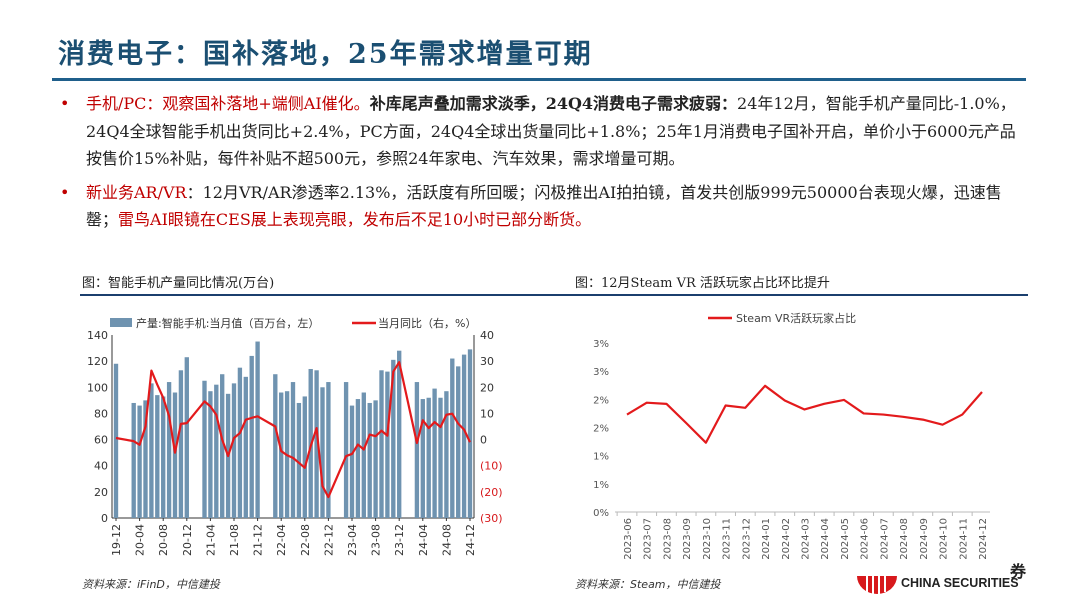 The image size is (1080, 608). What do you see at coordinates (101, 440) in the screenshot?
I see `left-tick-label: 60` at bounding box center [101, 440].